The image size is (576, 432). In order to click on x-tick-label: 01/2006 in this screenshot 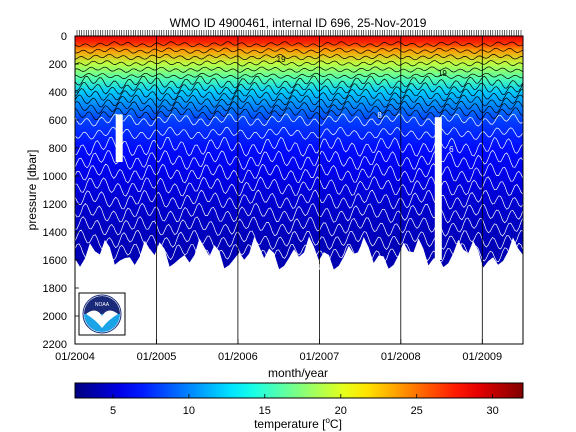, I will do `click(238, 357)`.